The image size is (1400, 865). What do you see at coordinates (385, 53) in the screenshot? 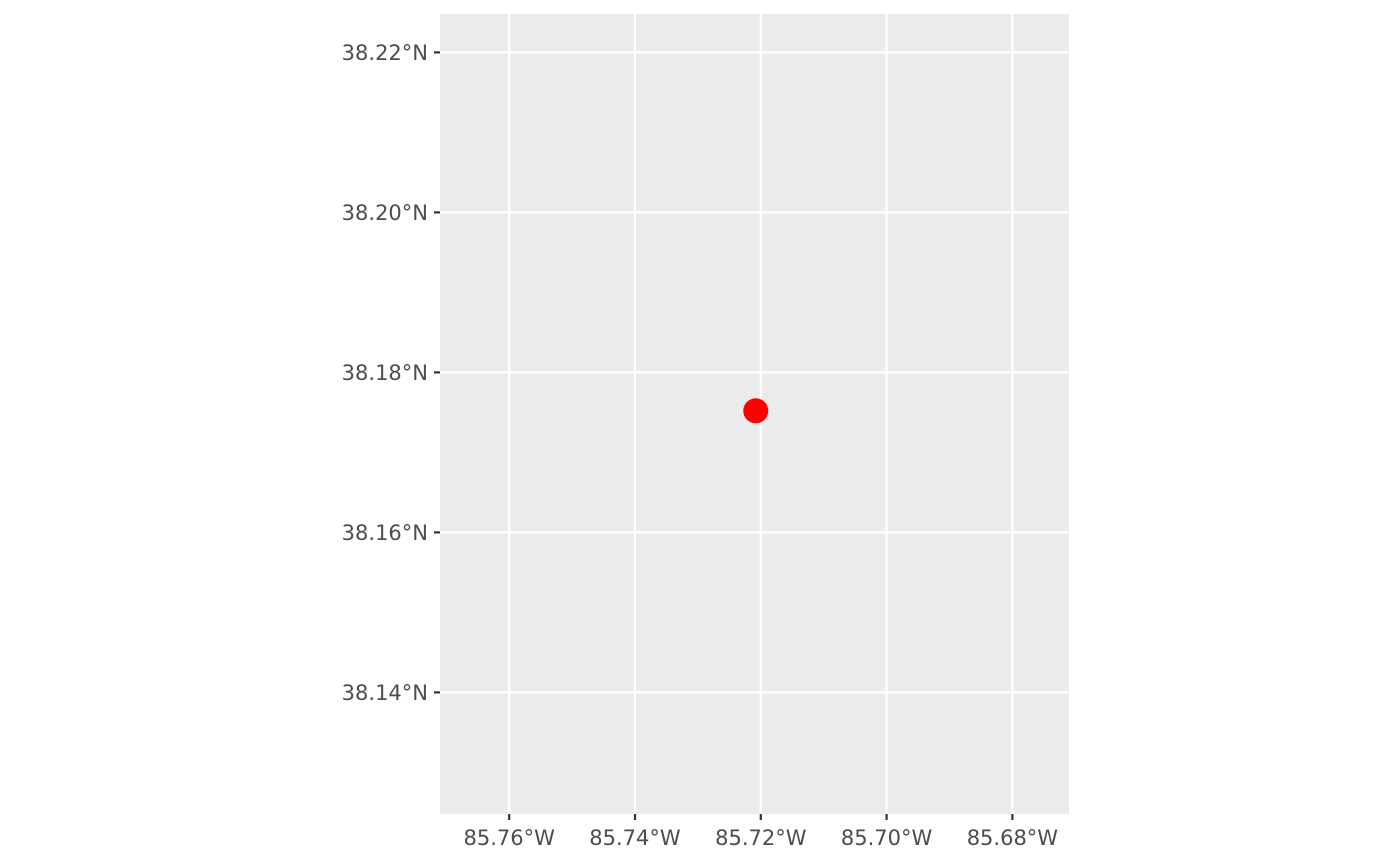
I see `y-tick-label: 38.22°N` at bounding box center [385, 53].